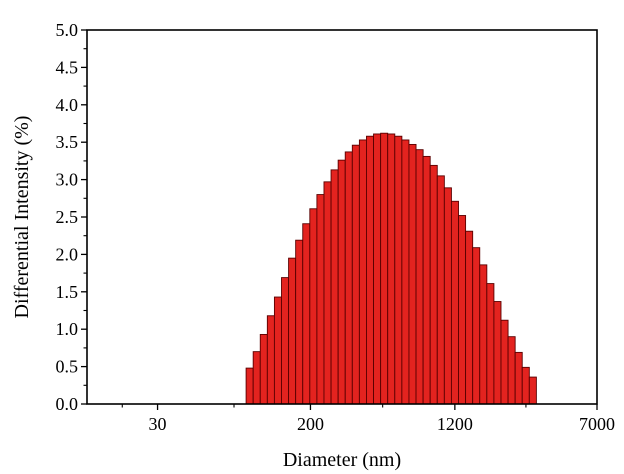 This screenshot has width=624, height=474. I want to click on y-tick-label-2: 1.0, so click(67, 329).